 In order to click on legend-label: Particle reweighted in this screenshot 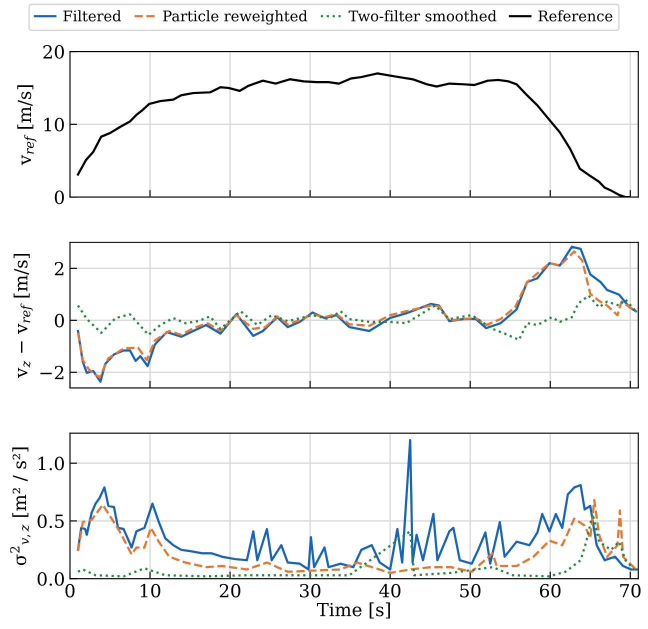, I will do `click(235, 17)`.